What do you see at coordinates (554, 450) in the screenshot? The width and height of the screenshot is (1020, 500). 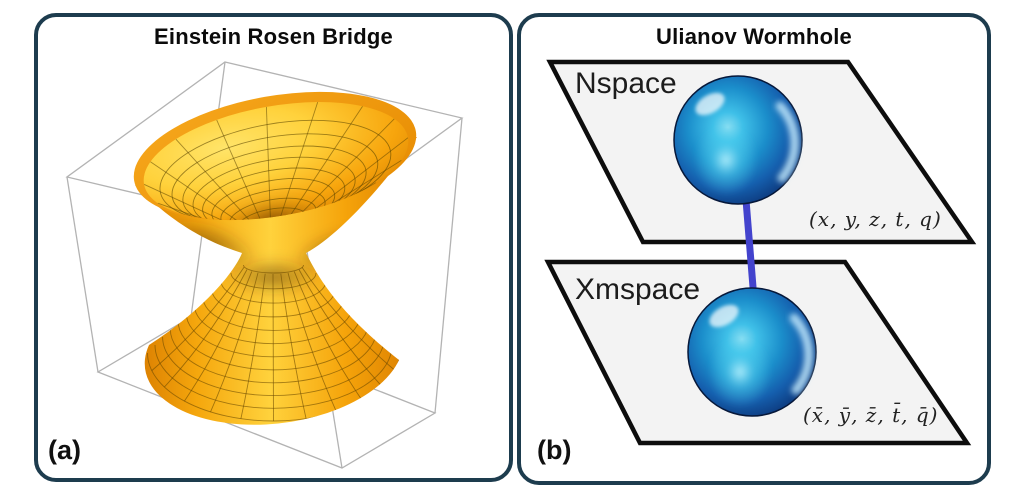 I see `panel-b-label: (b)` at bounding box center [554, 450].